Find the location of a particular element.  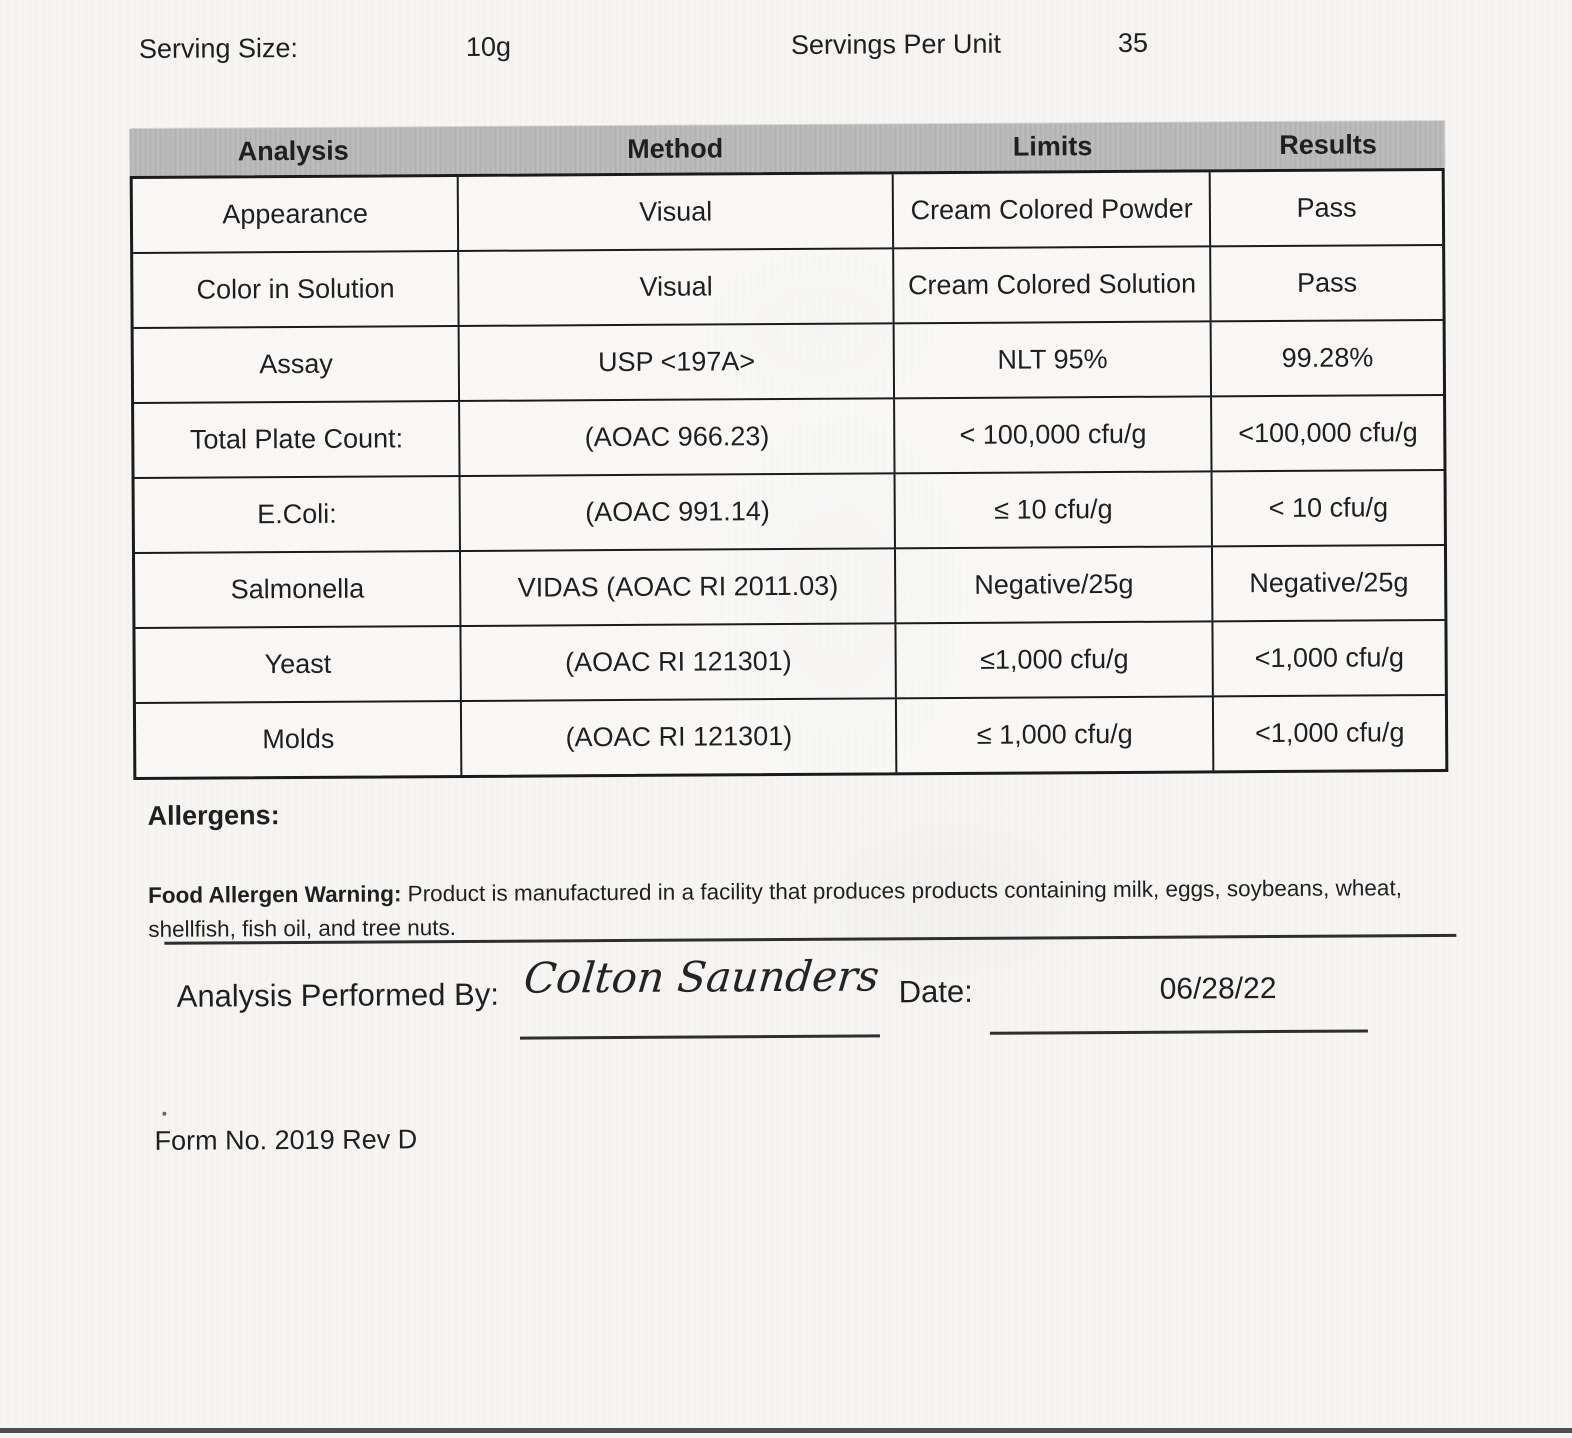

table-cell: (AOAC 991.14) is located at coordinates (676, 512).